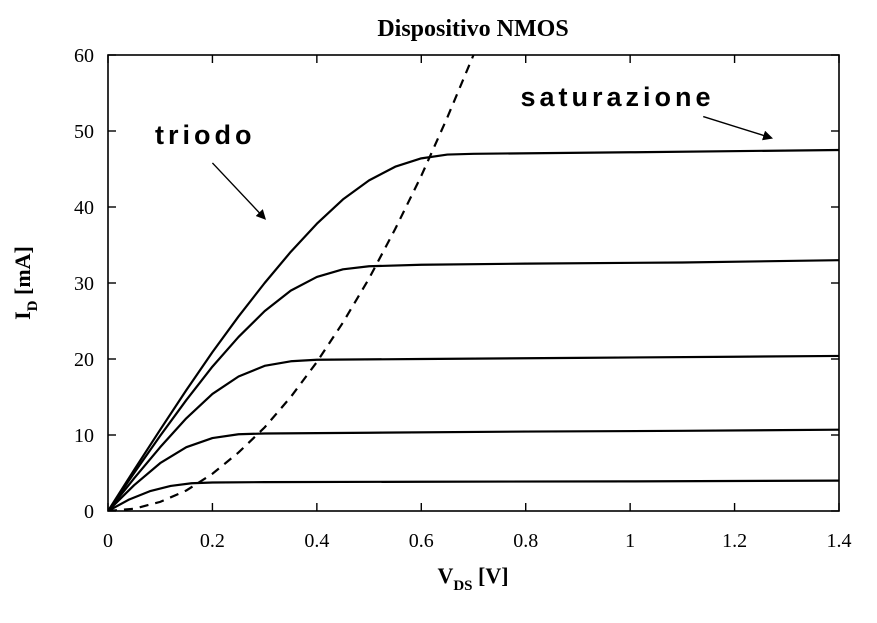  I want to click on y-axis-label-main: I, so click(22, 315).